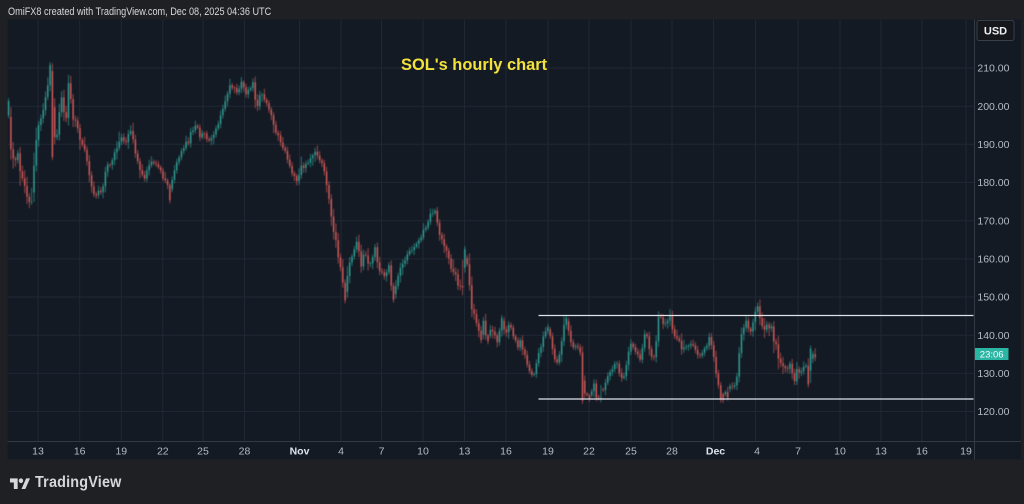 This screenshot has width=1024, height=504. Describe the element at coordinates (300, 452) in the screenshot. I see `svg-text: Nov` at that location.